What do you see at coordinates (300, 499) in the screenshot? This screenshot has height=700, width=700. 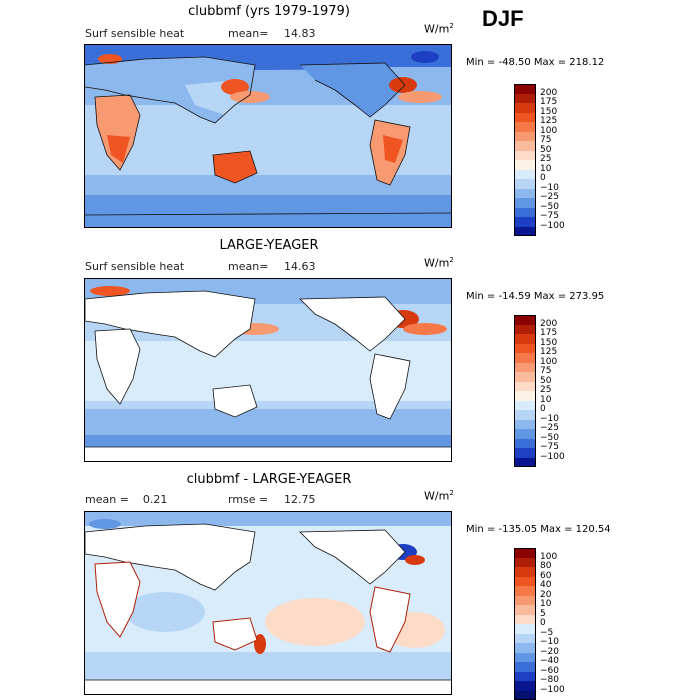 I see `panel-3-stat-value: 12.75` at bounding box center [300, 499].